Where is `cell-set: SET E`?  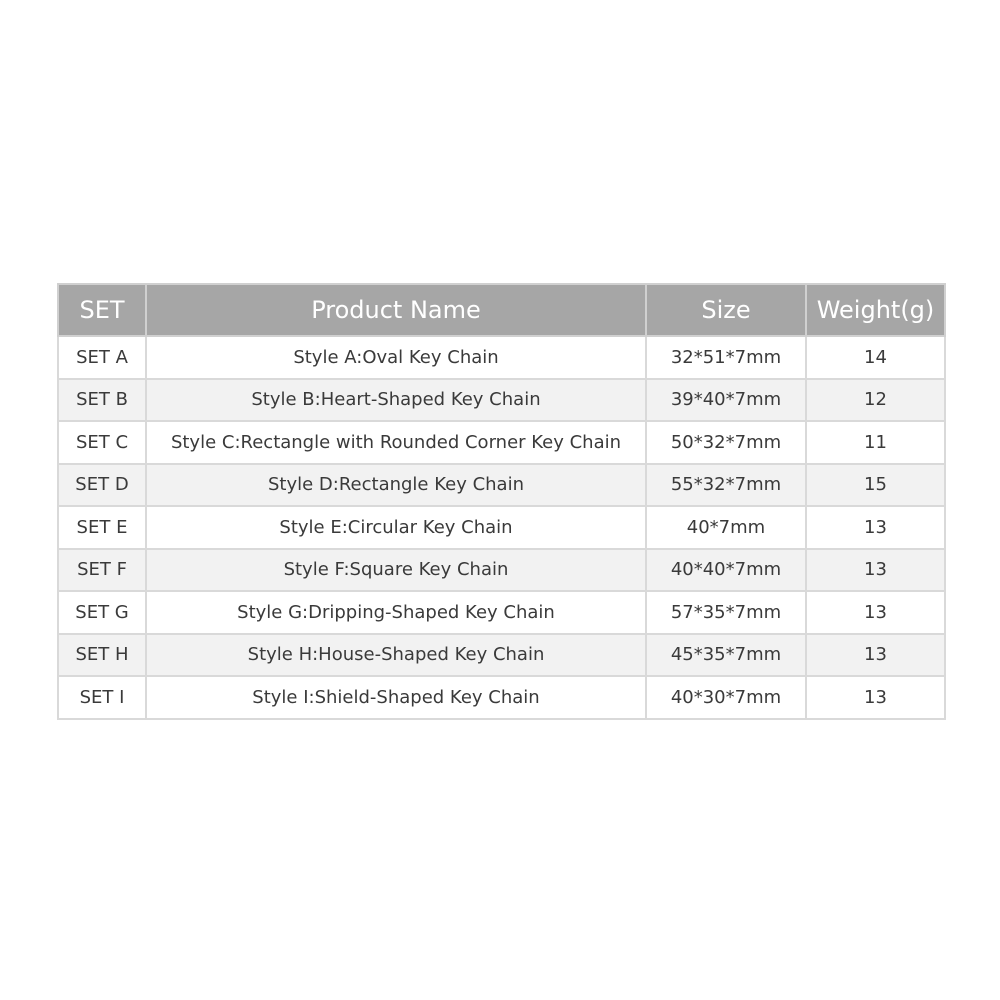
cell-set: SET E is located at coordinates (102, 527).